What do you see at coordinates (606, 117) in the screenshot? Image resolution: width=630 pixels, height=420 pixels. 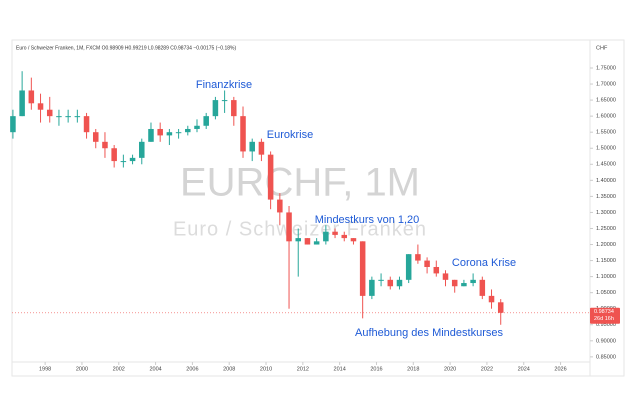 I see `y-tick-label: 1.60000` at bounding box center [606, 117].